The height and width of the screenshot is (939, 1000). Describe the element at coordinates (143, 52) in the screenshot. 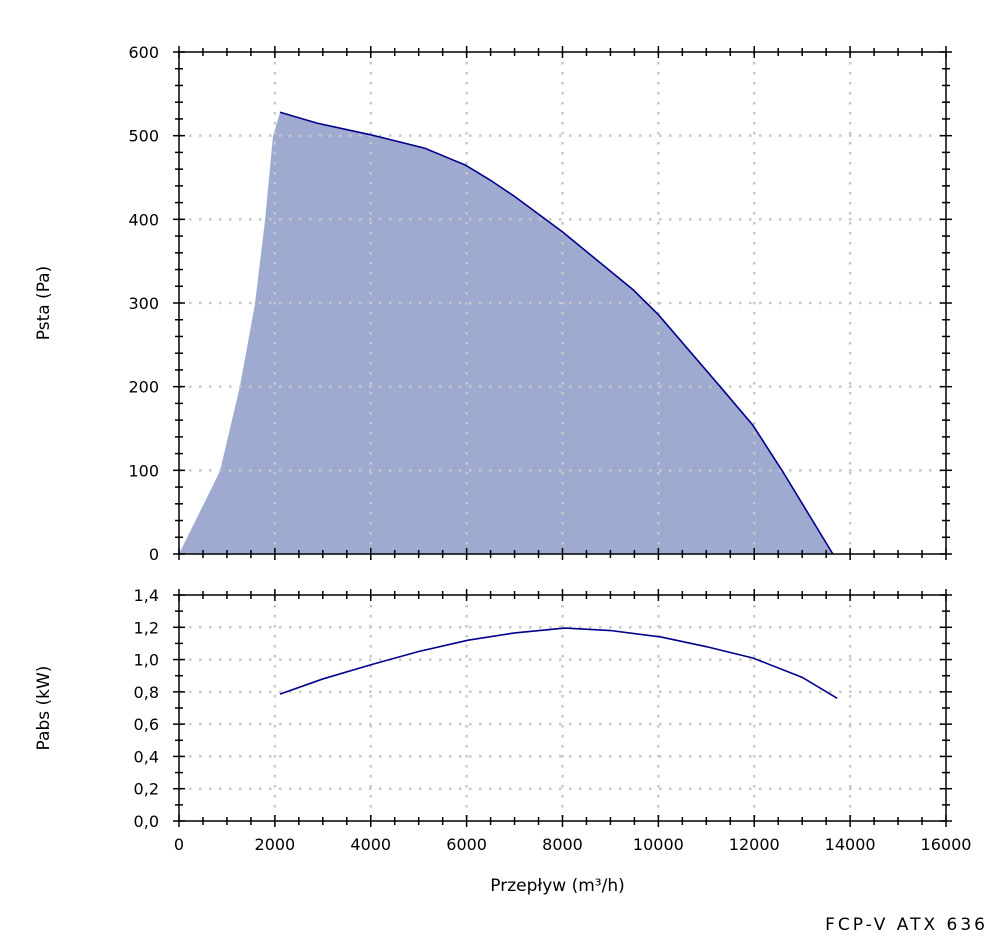

I see `y-tick-label: 600` at that location.